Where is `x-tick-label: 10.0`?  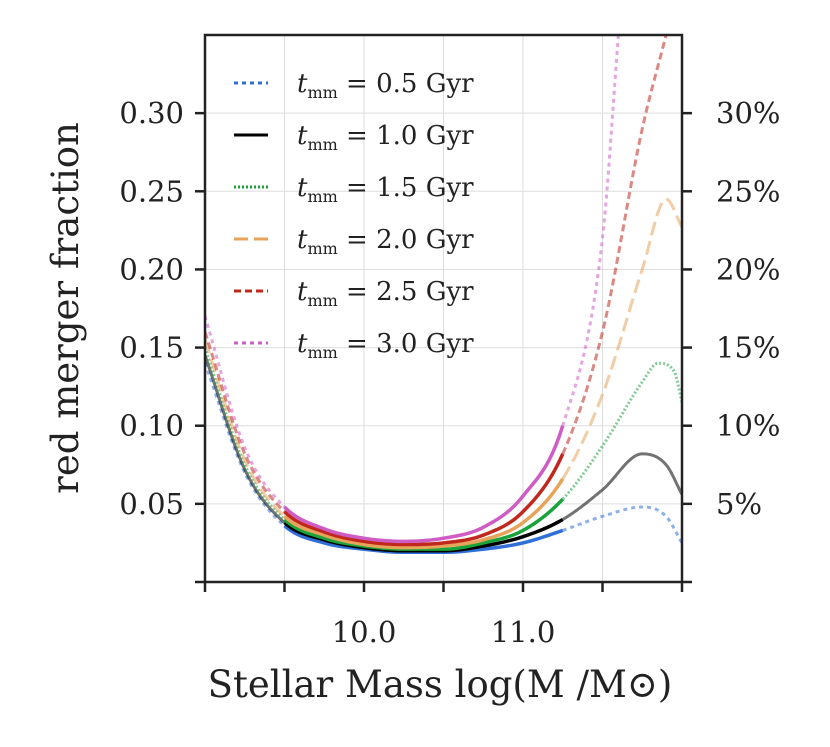
x-tick-label: 10.0 is located at coordinates (364, 632).